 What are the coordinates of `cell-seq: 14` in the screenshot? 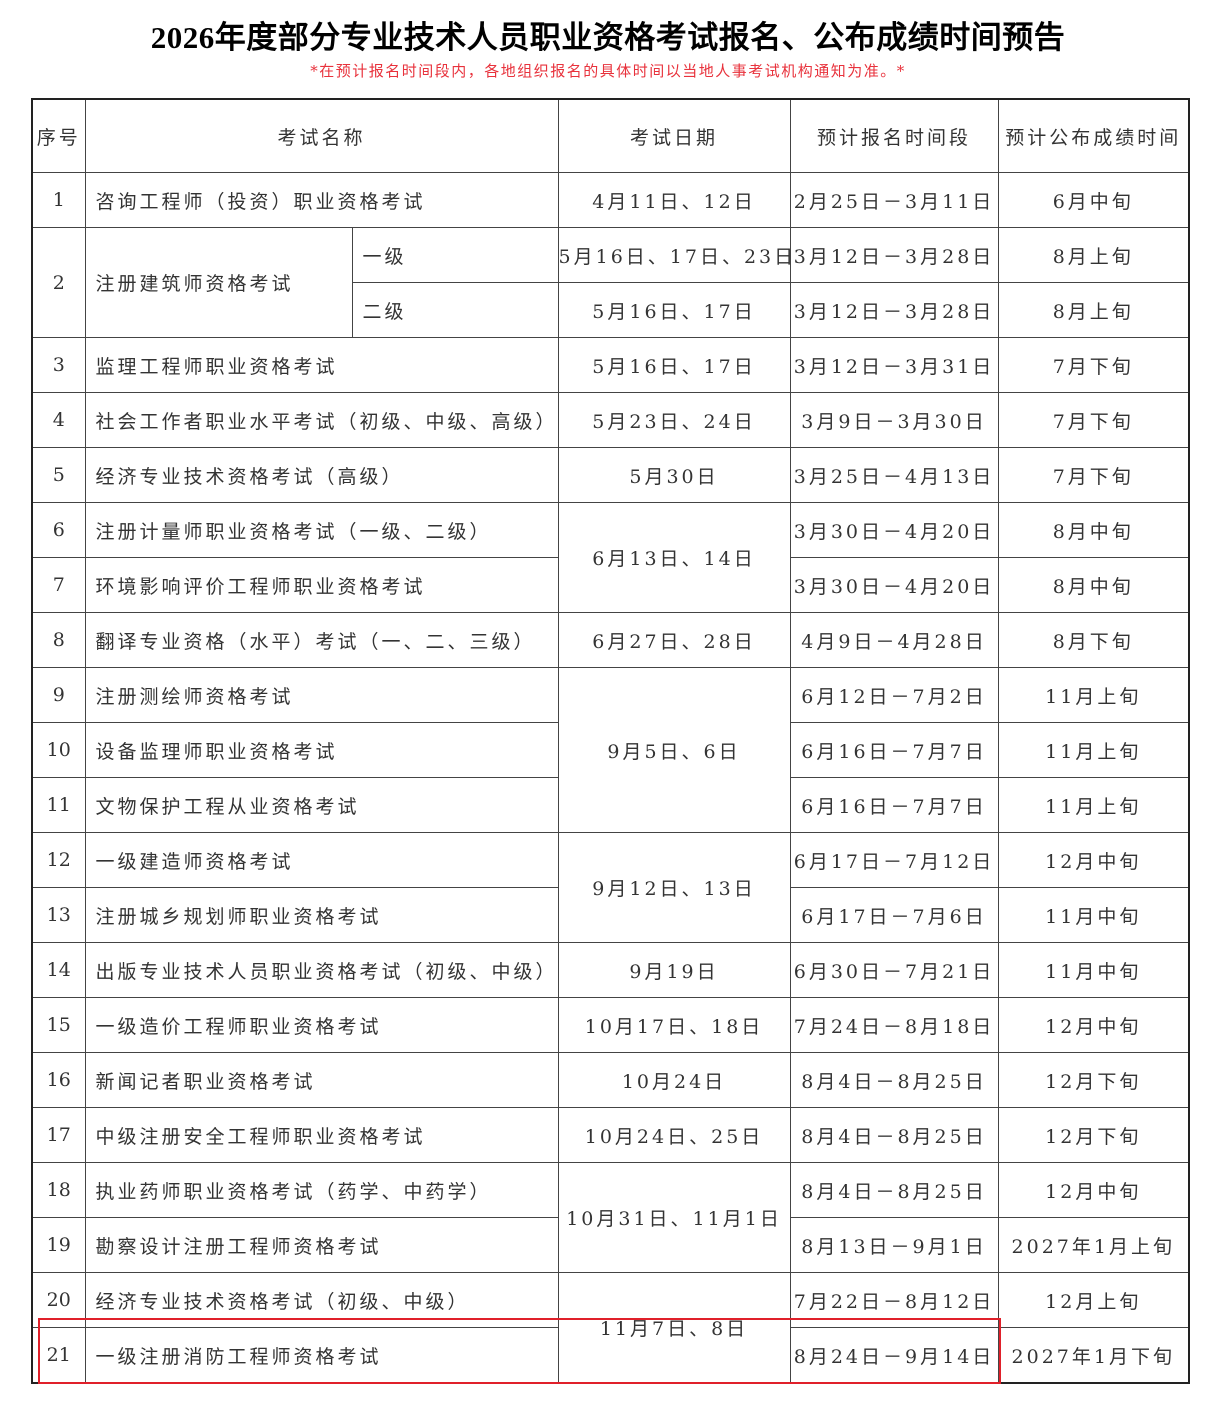 It's located at (58, 970).